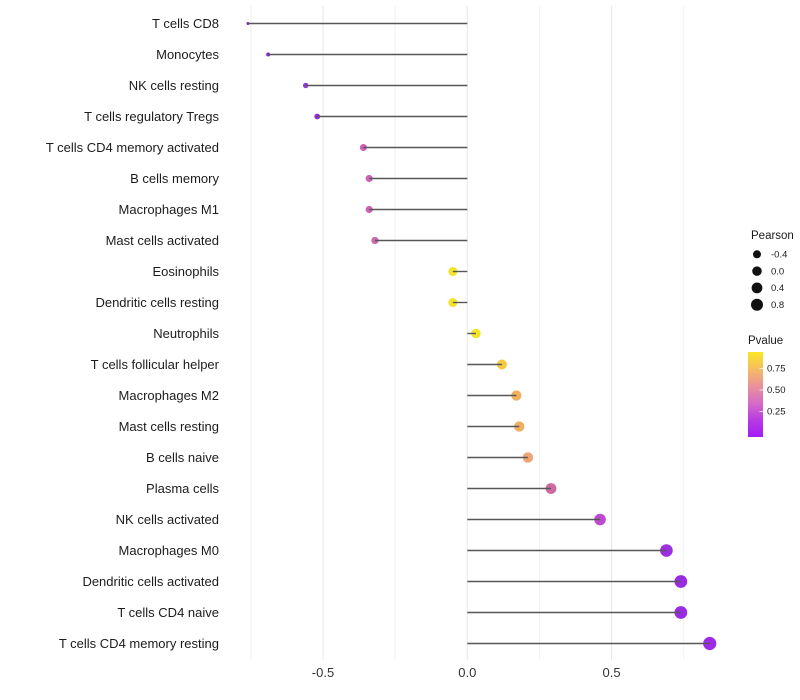  I want to click on legend-size-title: Pearson, so click(772, 236).